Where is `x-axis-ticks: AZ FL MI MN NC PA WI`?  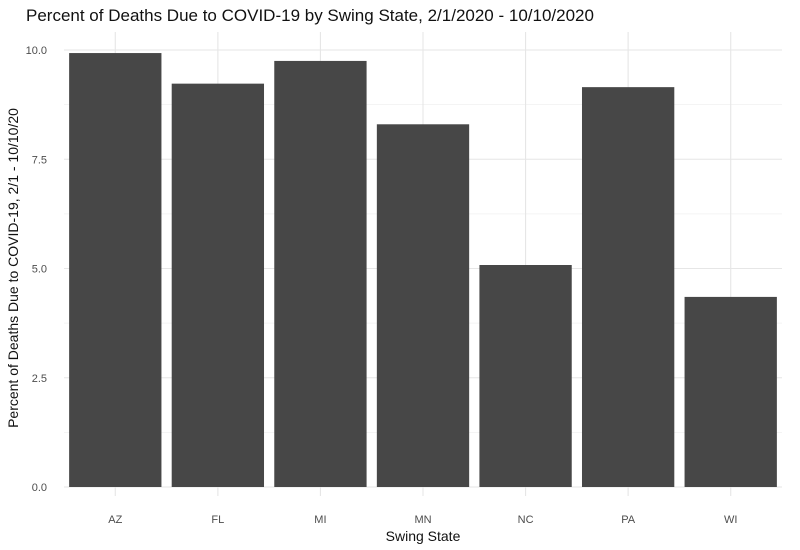 x-axis-ticks: AZ FL MI MN NC PA WI is located at coordinates (422, 520).